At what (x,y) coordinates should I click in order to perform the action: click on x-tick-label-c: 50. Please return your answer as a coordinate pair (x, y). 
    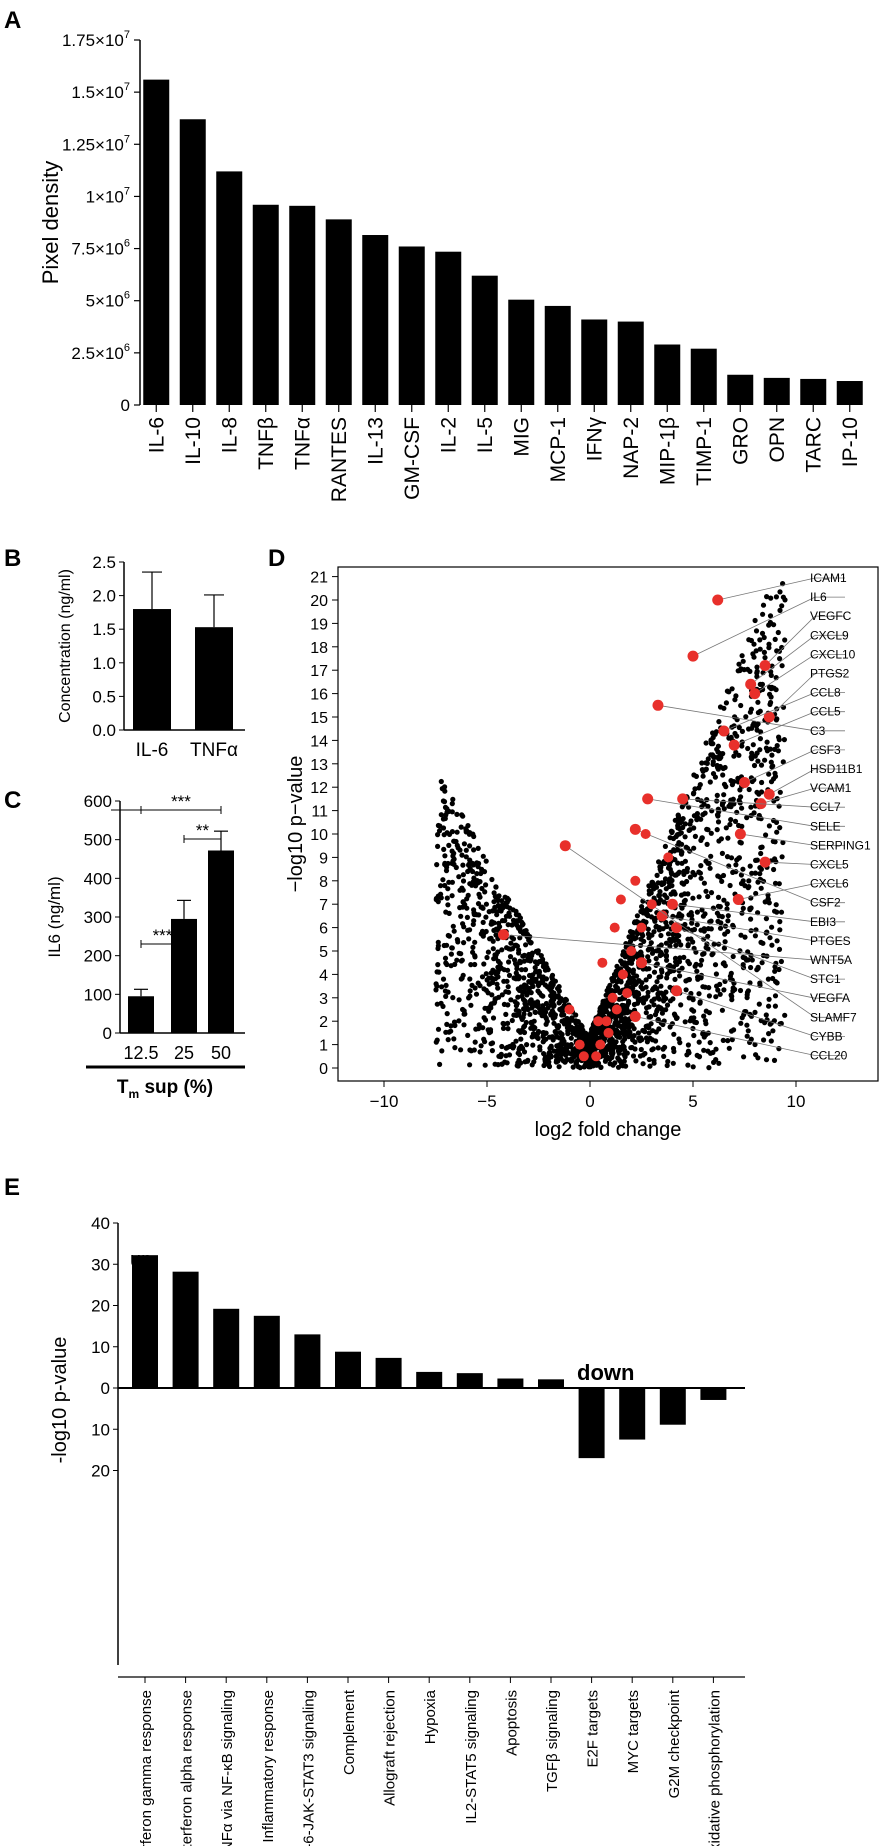
    Looking at the image, I should click on (221, 1053).